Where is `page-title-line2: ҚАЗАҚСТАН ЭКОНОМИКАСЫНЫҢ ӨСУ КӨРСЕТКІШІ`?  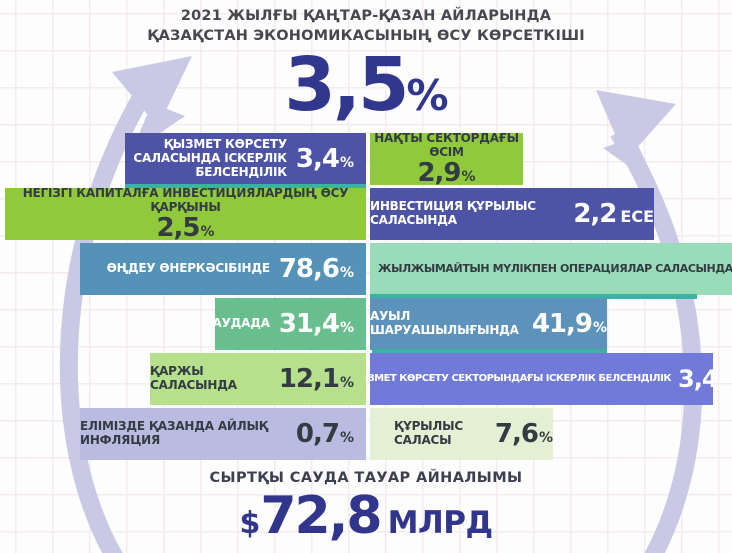
page-title-line2: ҚАЗАҚСТАН ЭКОНОМИКАСЫНЫҢ ӨСУ КӨРСЕТКІШІ is located at coordinates (366, 35).